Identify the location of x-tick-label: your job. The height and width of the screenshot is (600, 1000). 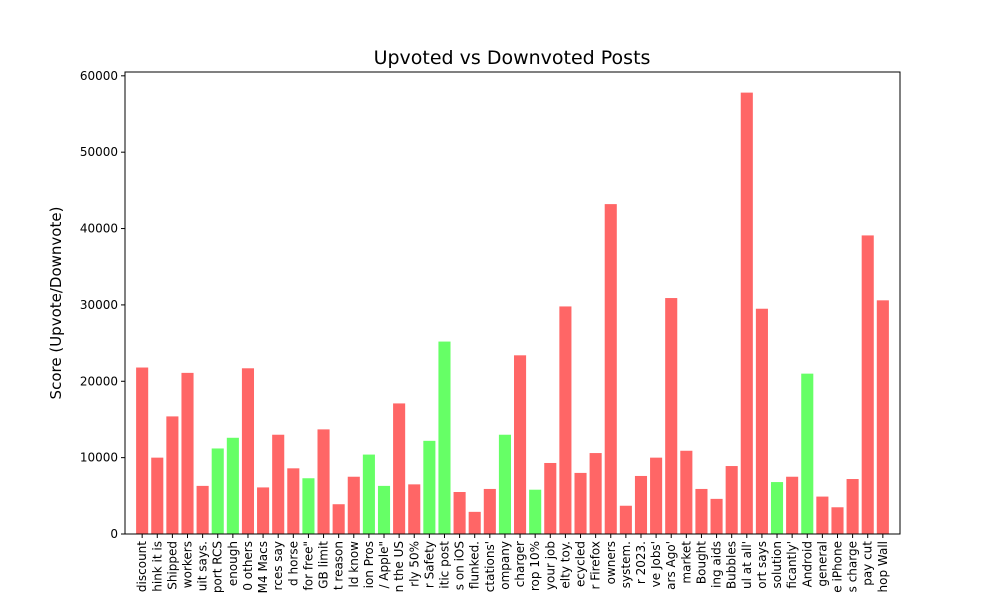
(550, 565).